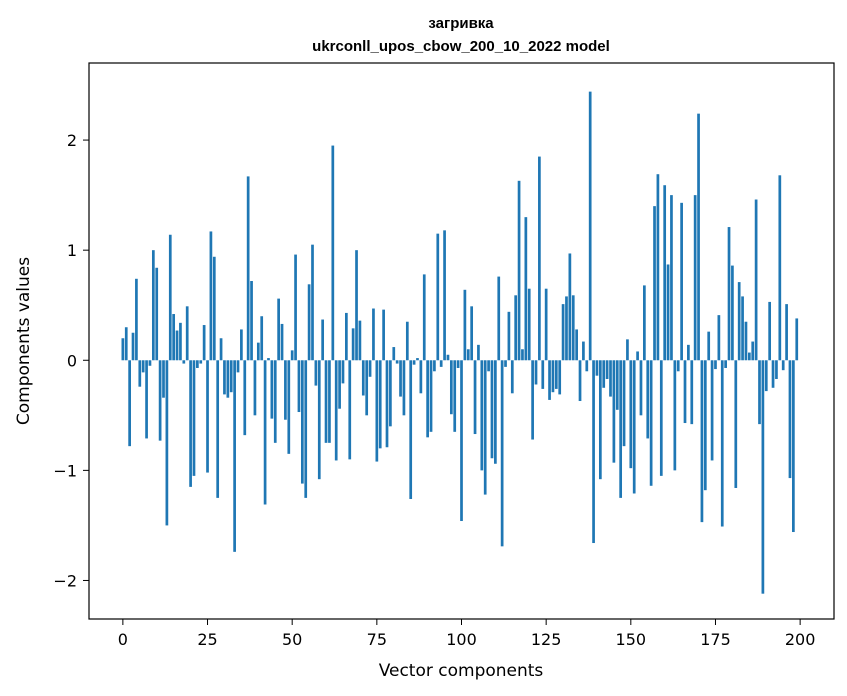 The height and width of the screenshot is (696, 847). Describe the element at coordinates (72, 250) in the screenshot. I see `y-tick-label: 1` at that location.